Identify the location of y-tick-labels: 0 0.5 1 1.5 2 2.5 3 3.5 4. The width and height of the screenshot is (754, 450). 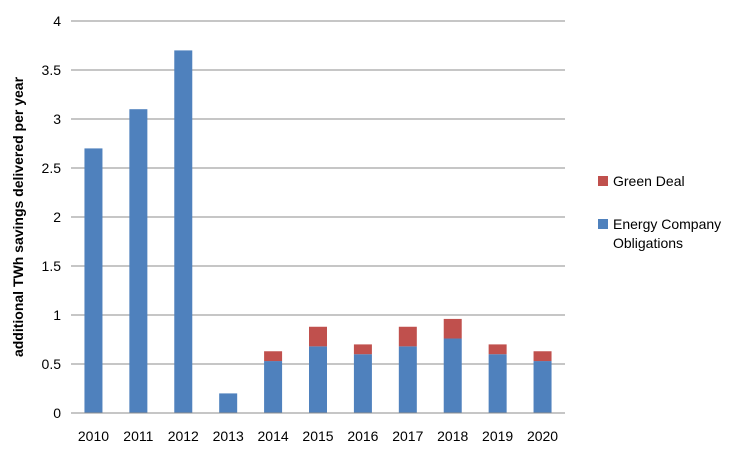
(52, 217).